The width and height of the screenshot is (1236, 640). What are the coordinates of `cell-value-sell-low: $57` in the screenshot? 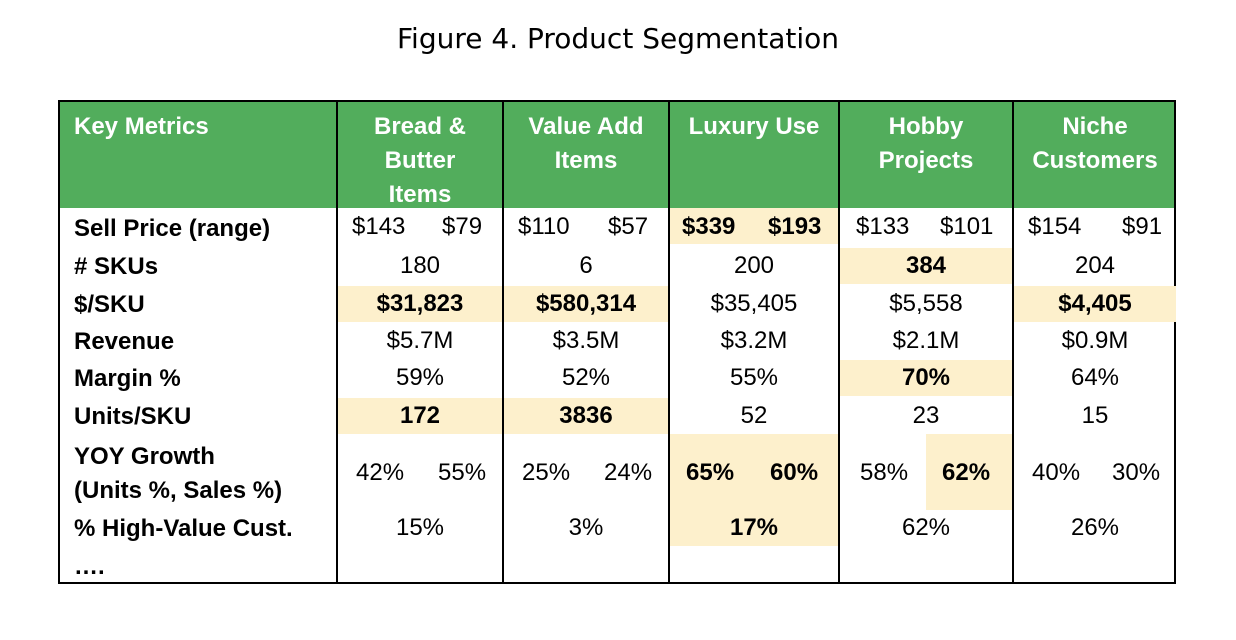 It's located at (628, 226).